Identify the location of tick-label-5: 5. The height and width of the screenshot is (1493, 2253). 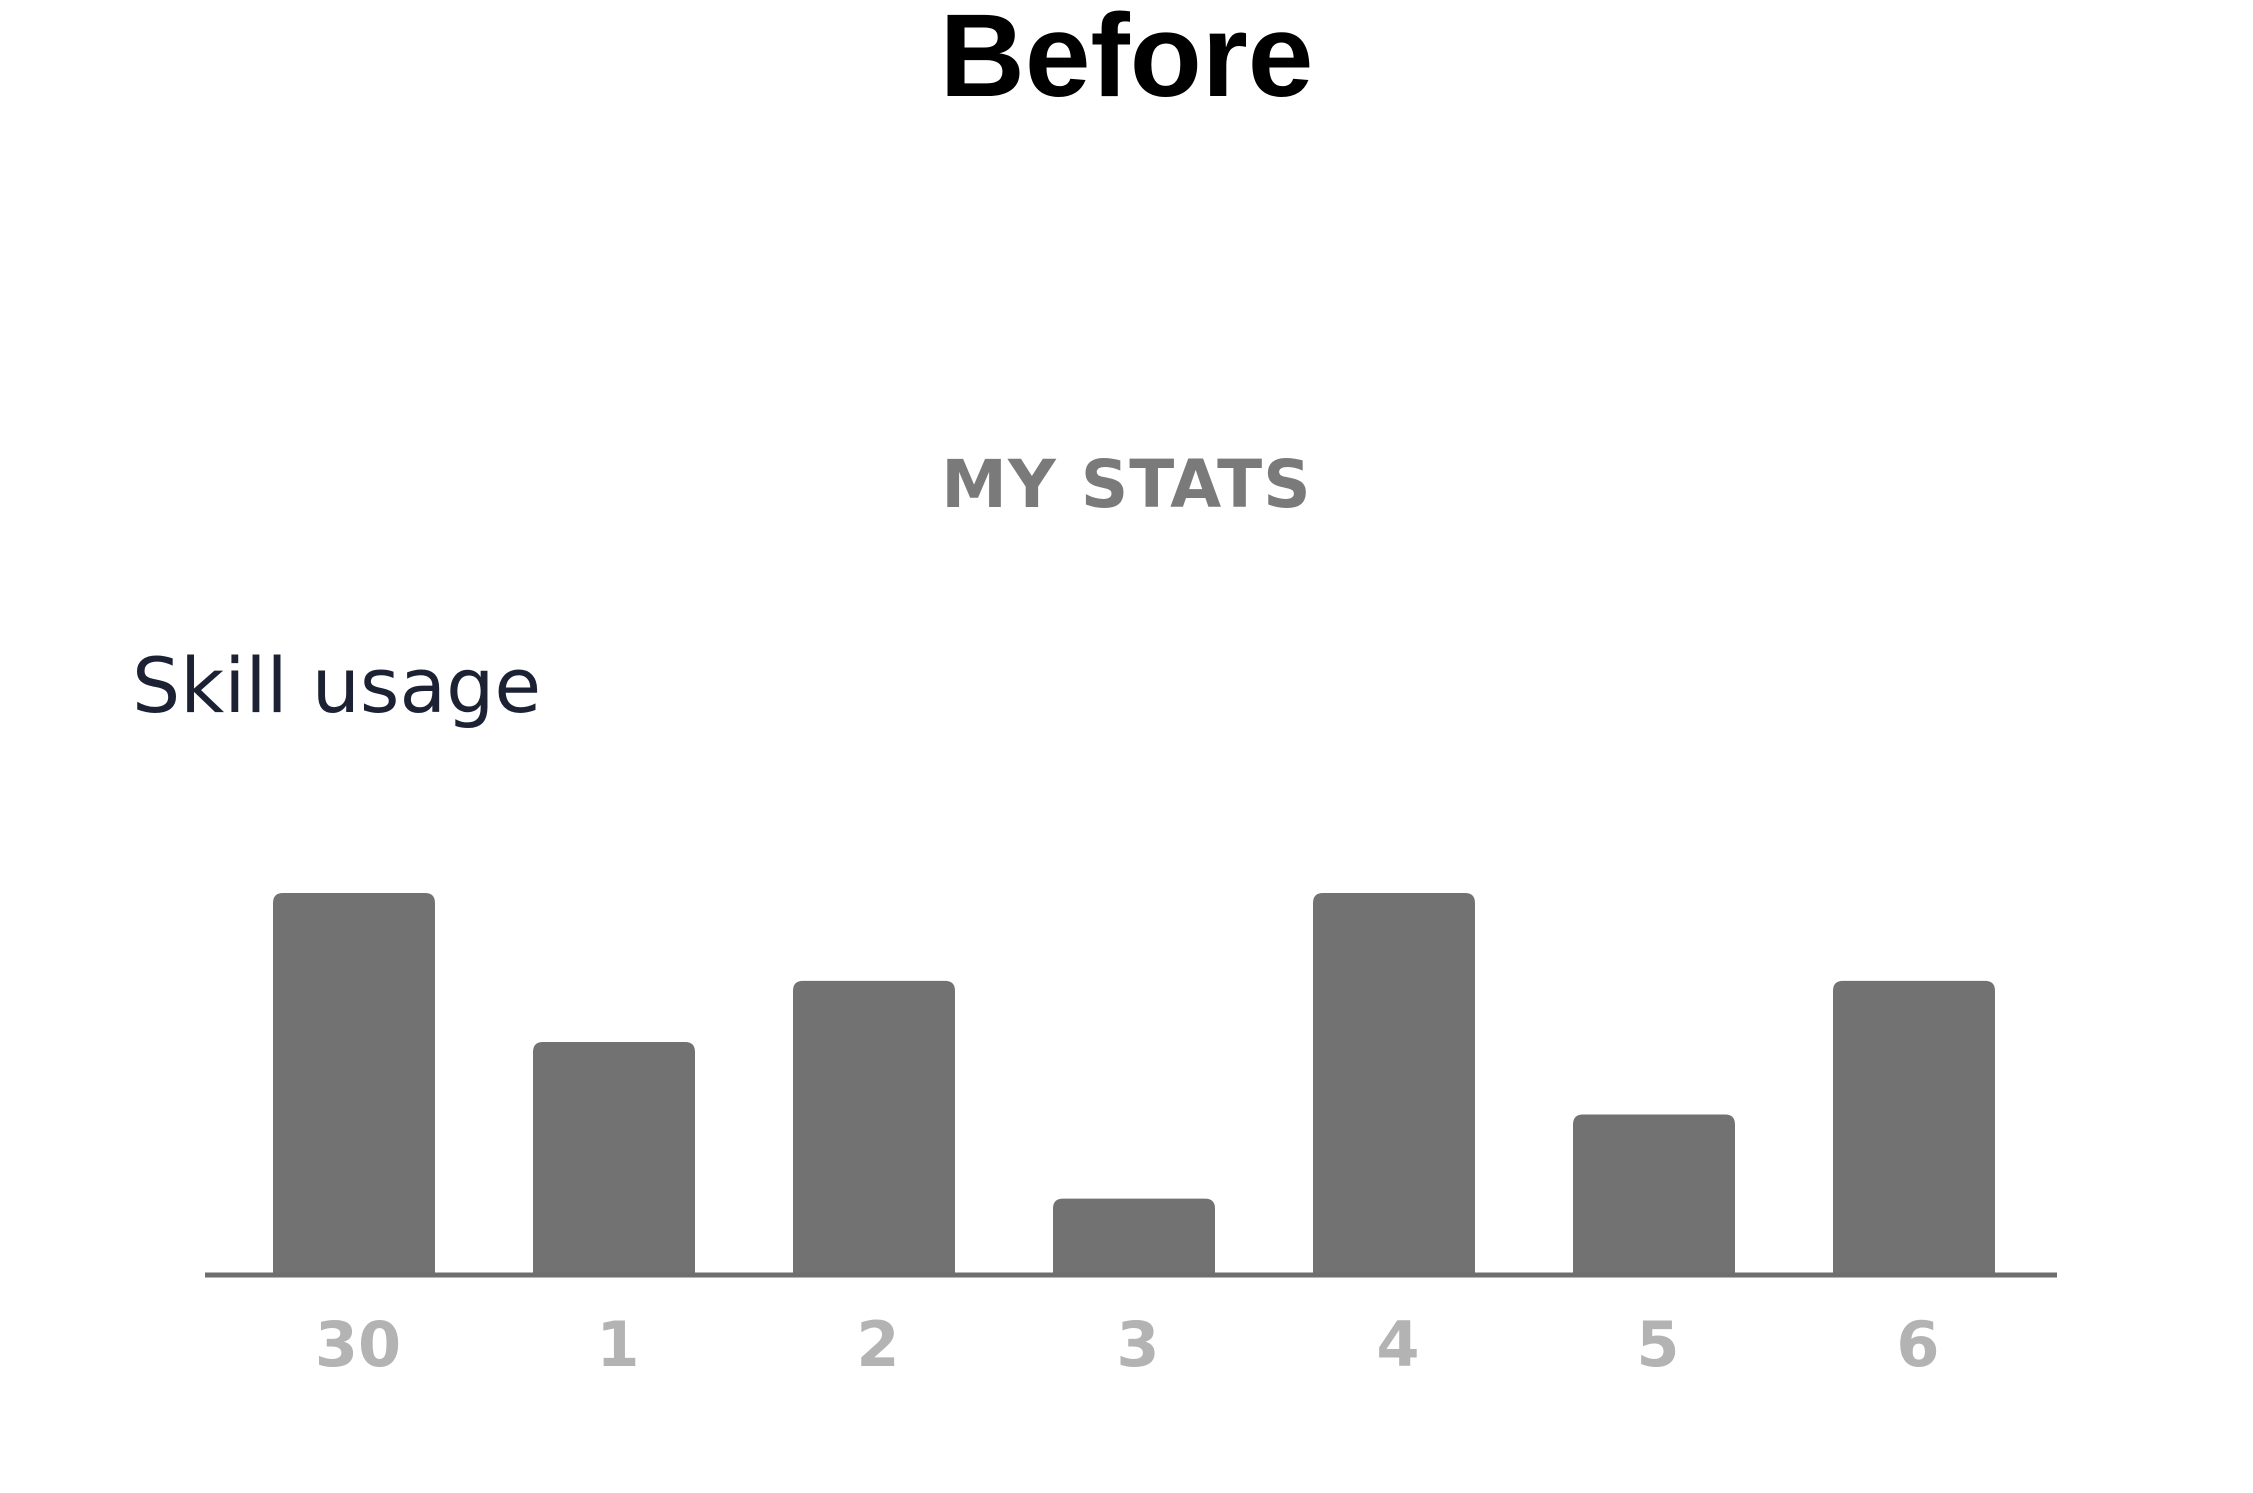
(1657, 1344).